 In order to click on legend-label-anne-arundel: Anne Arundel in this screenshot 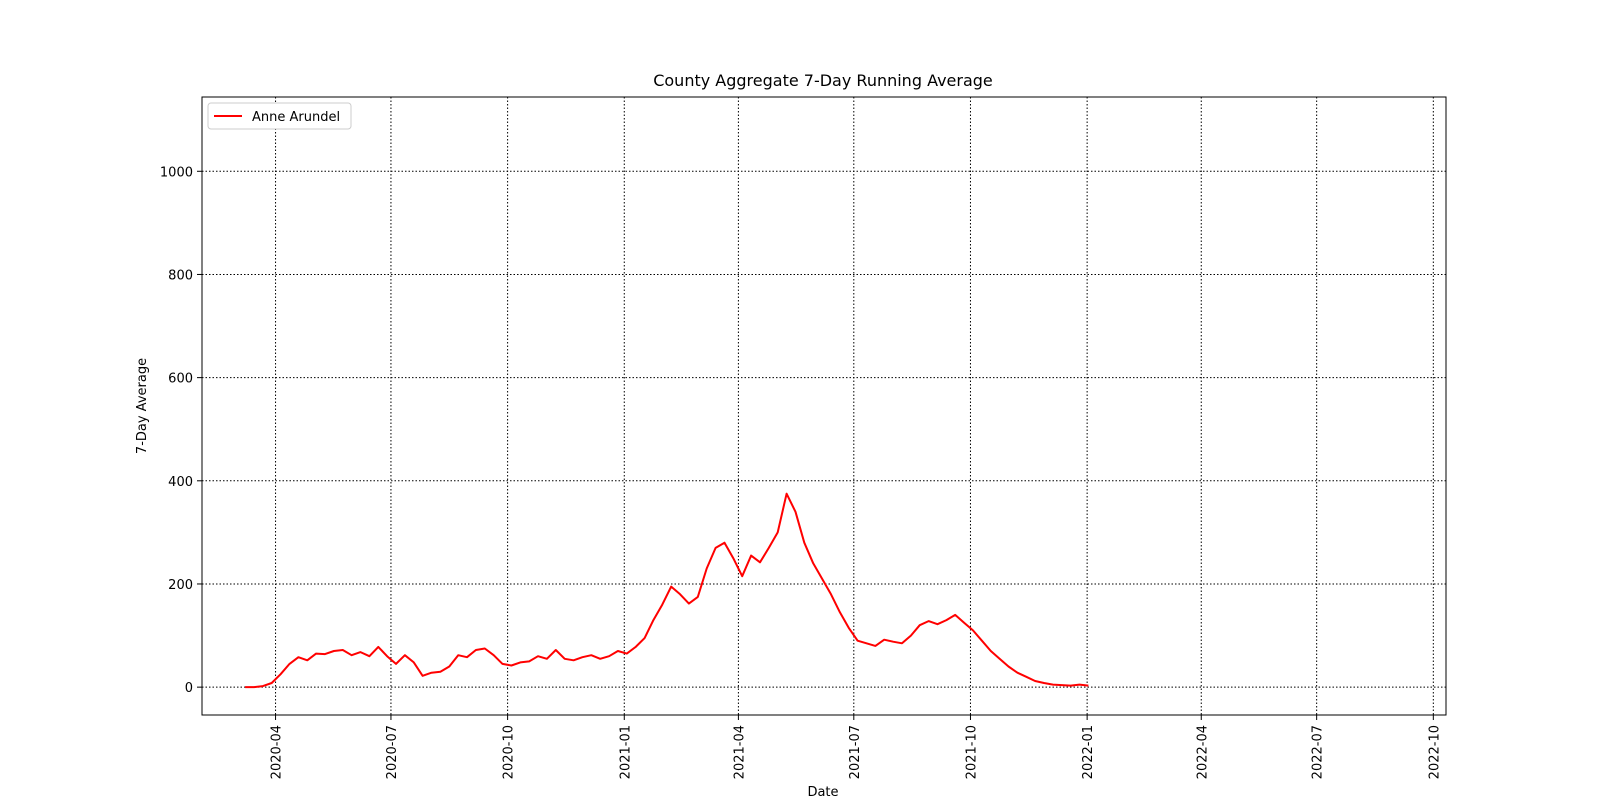, I will do `click(296, 117)`.